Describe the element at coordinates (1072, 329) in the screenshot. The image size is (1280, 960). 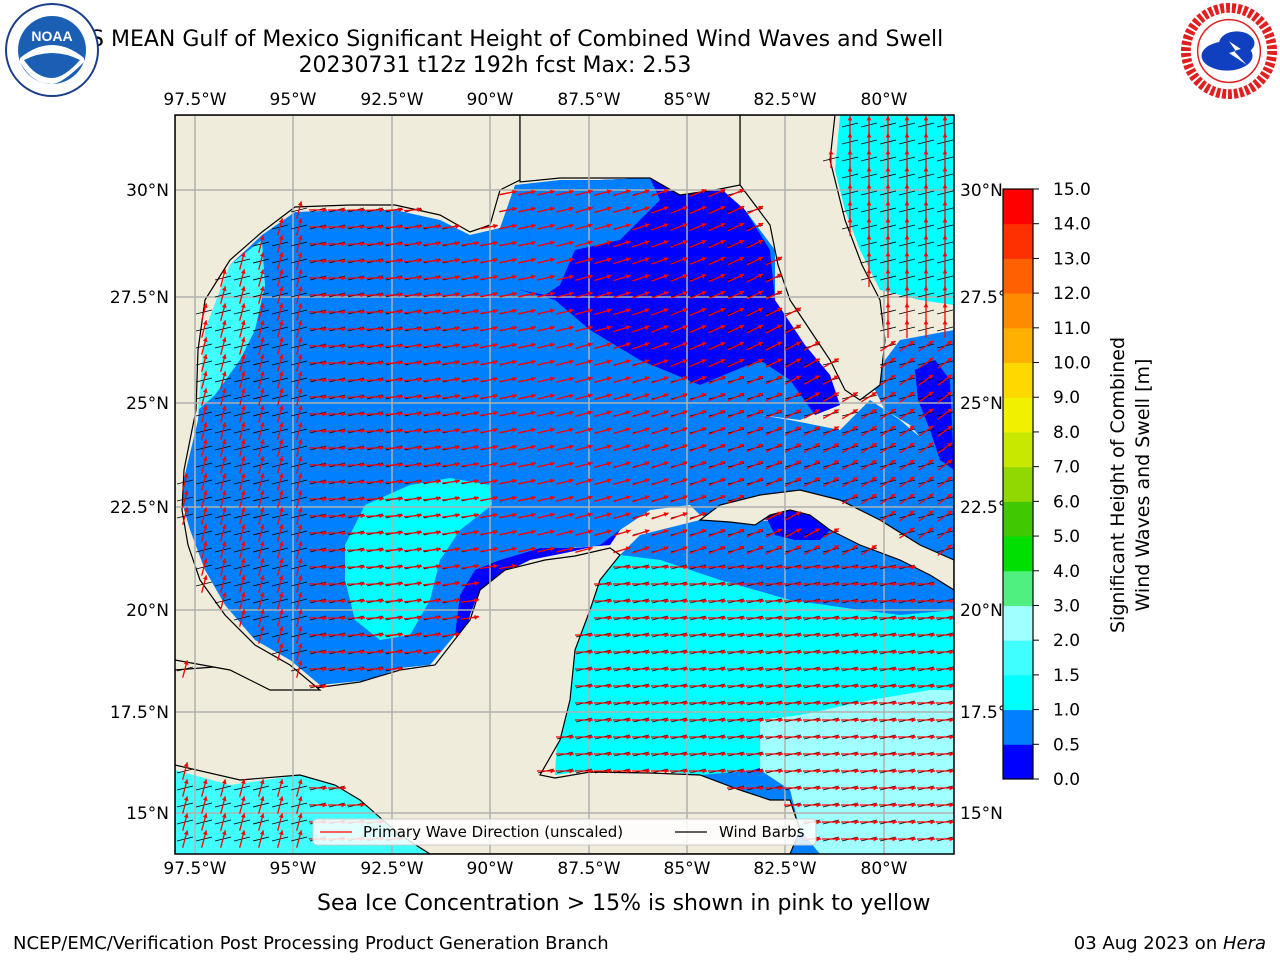
I see `colorbar-tick-label: 11.0` at that location.